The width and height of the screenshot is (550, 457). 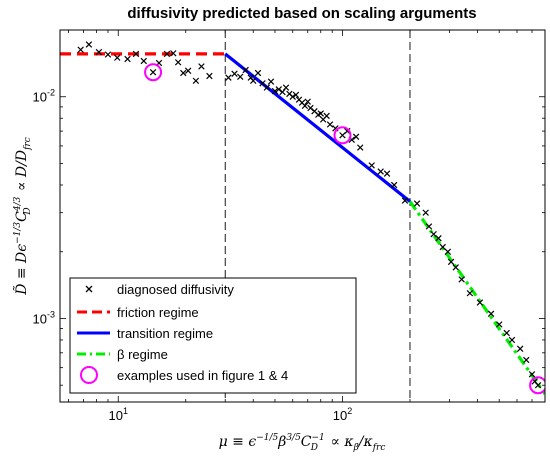 What do you see at coordinates (476, 297) in the screenshot?
I see `series-line` at bounding box center [476, 297].